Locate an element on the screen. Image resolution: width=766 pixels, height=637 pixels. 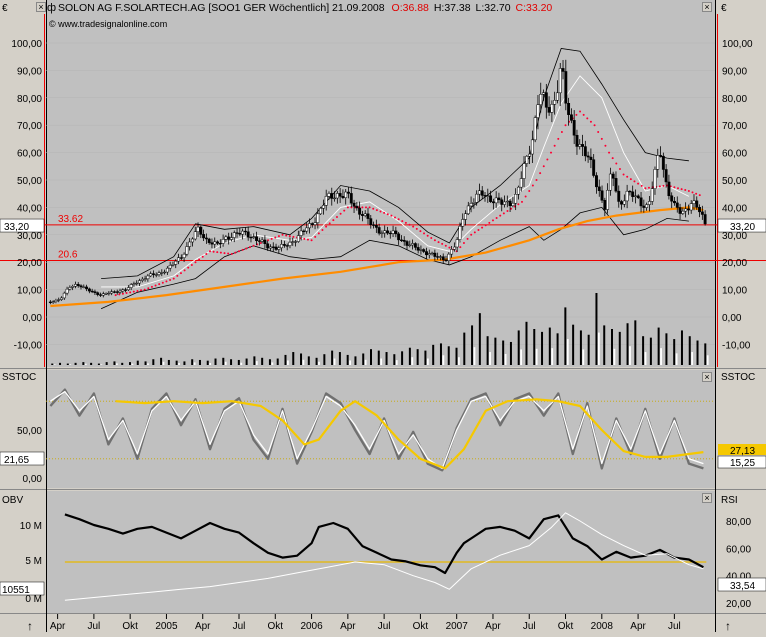
close-obv-panel-button: × is located at coordinates (707, 498).